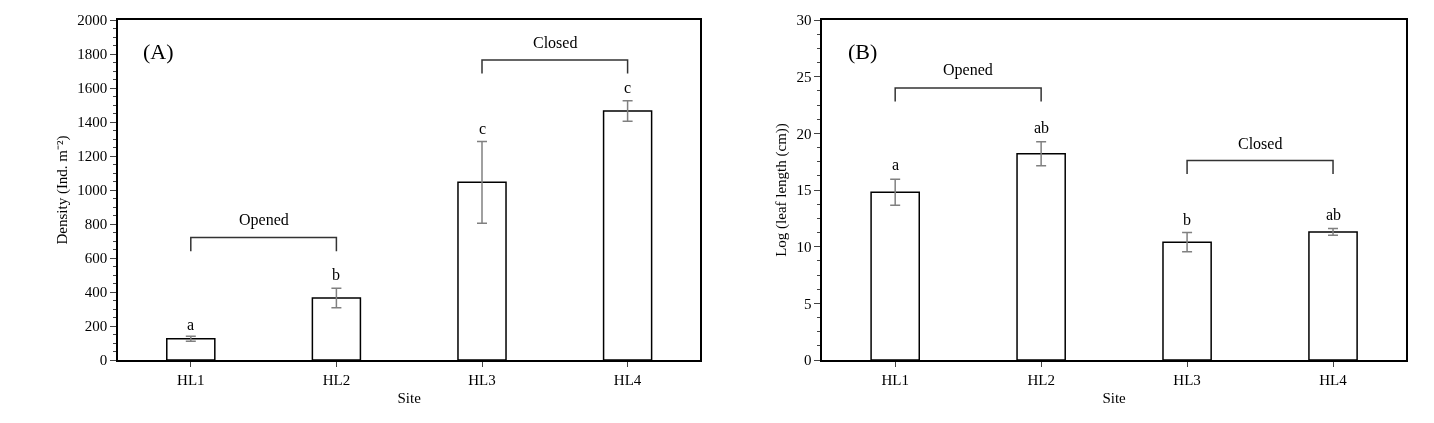  I want to click on y-axis-title: Density (Ind. m⁻²), so click(62, 190).